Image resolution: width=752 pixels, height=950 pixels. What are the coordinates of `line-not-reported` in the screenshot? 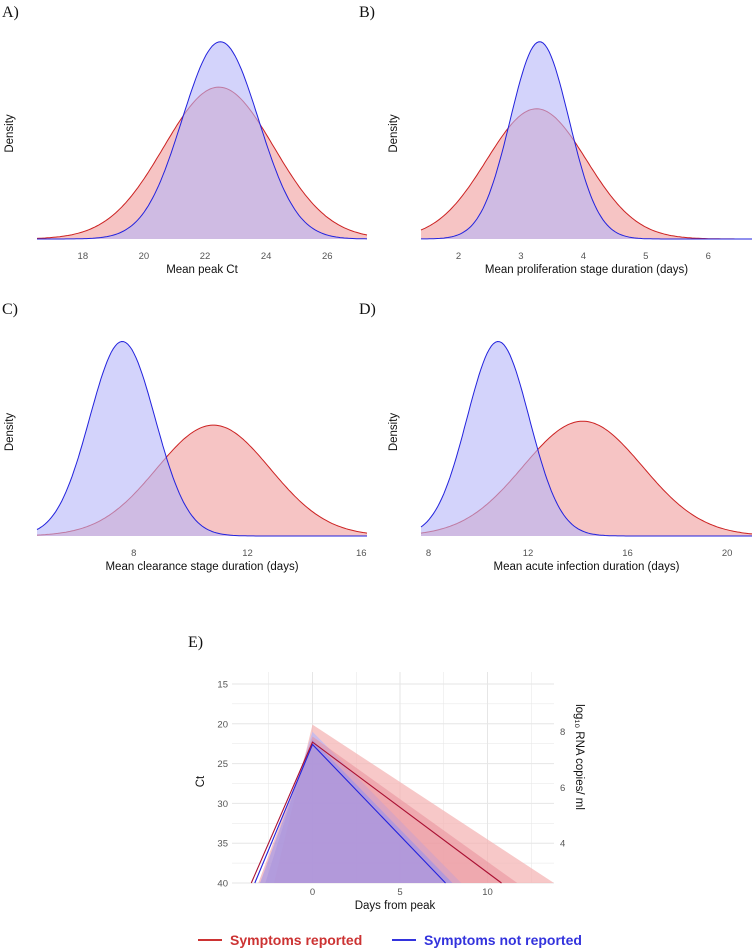 It's located at (350, 813).